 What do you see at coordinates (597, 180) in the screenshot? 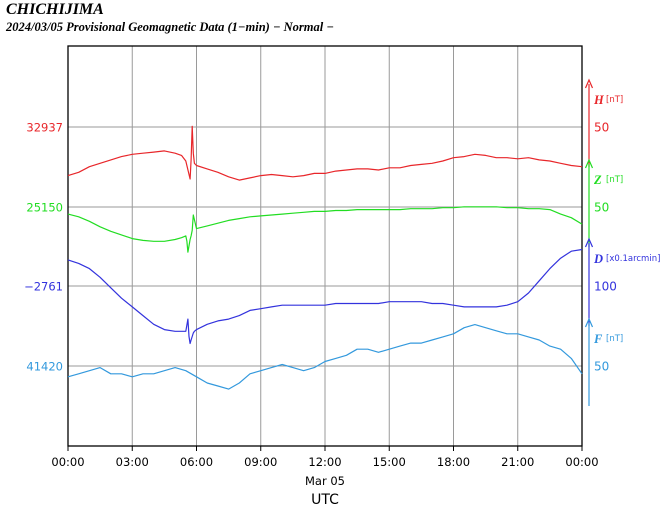
I see `component-name-z: Z` at bounding box center [597, 180].